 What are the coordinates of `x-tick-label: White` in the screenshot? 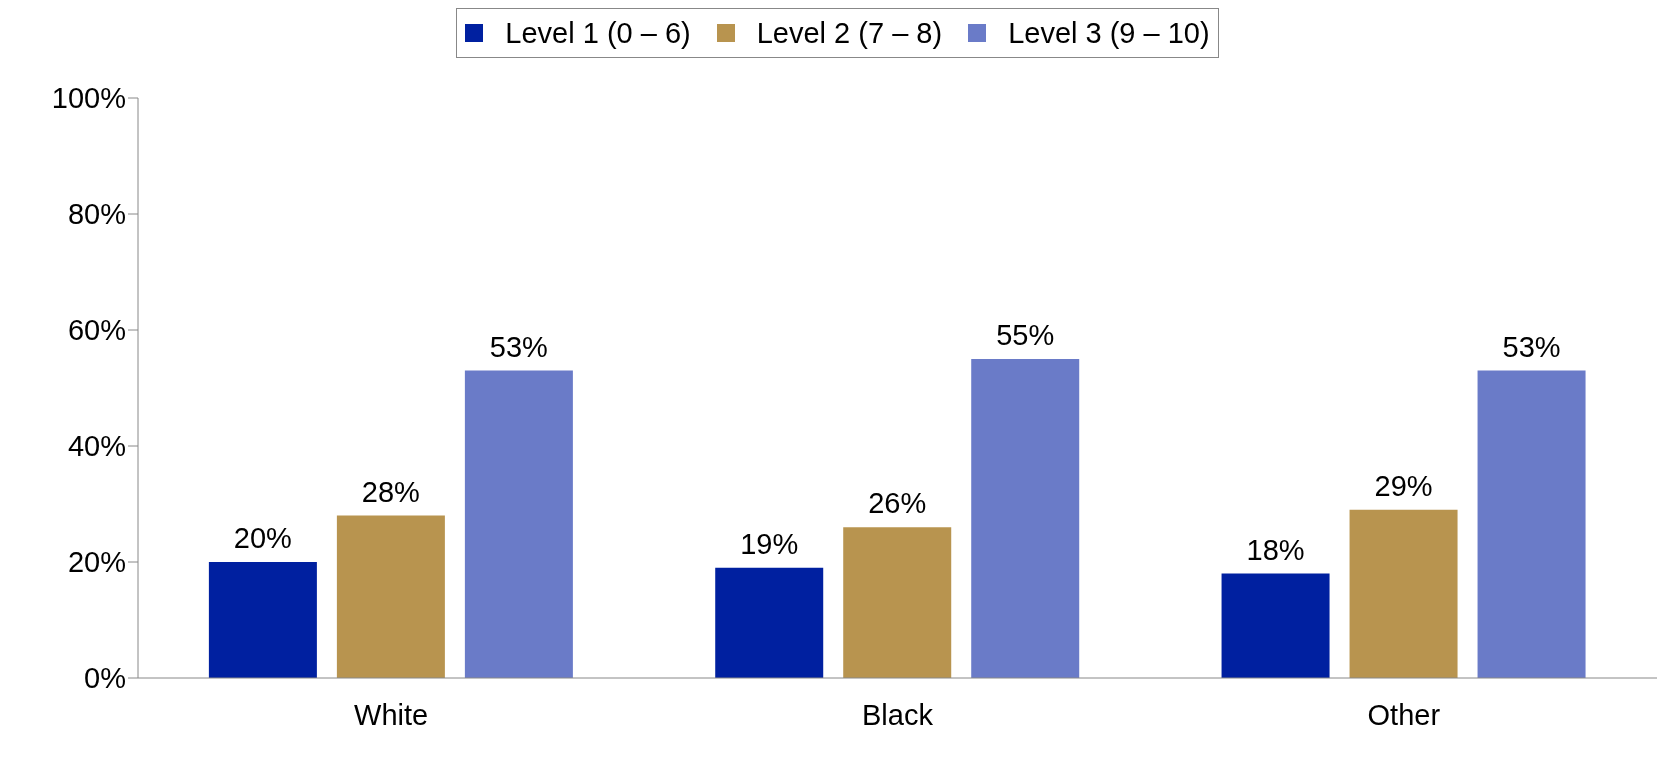 It's located at (391, 714).